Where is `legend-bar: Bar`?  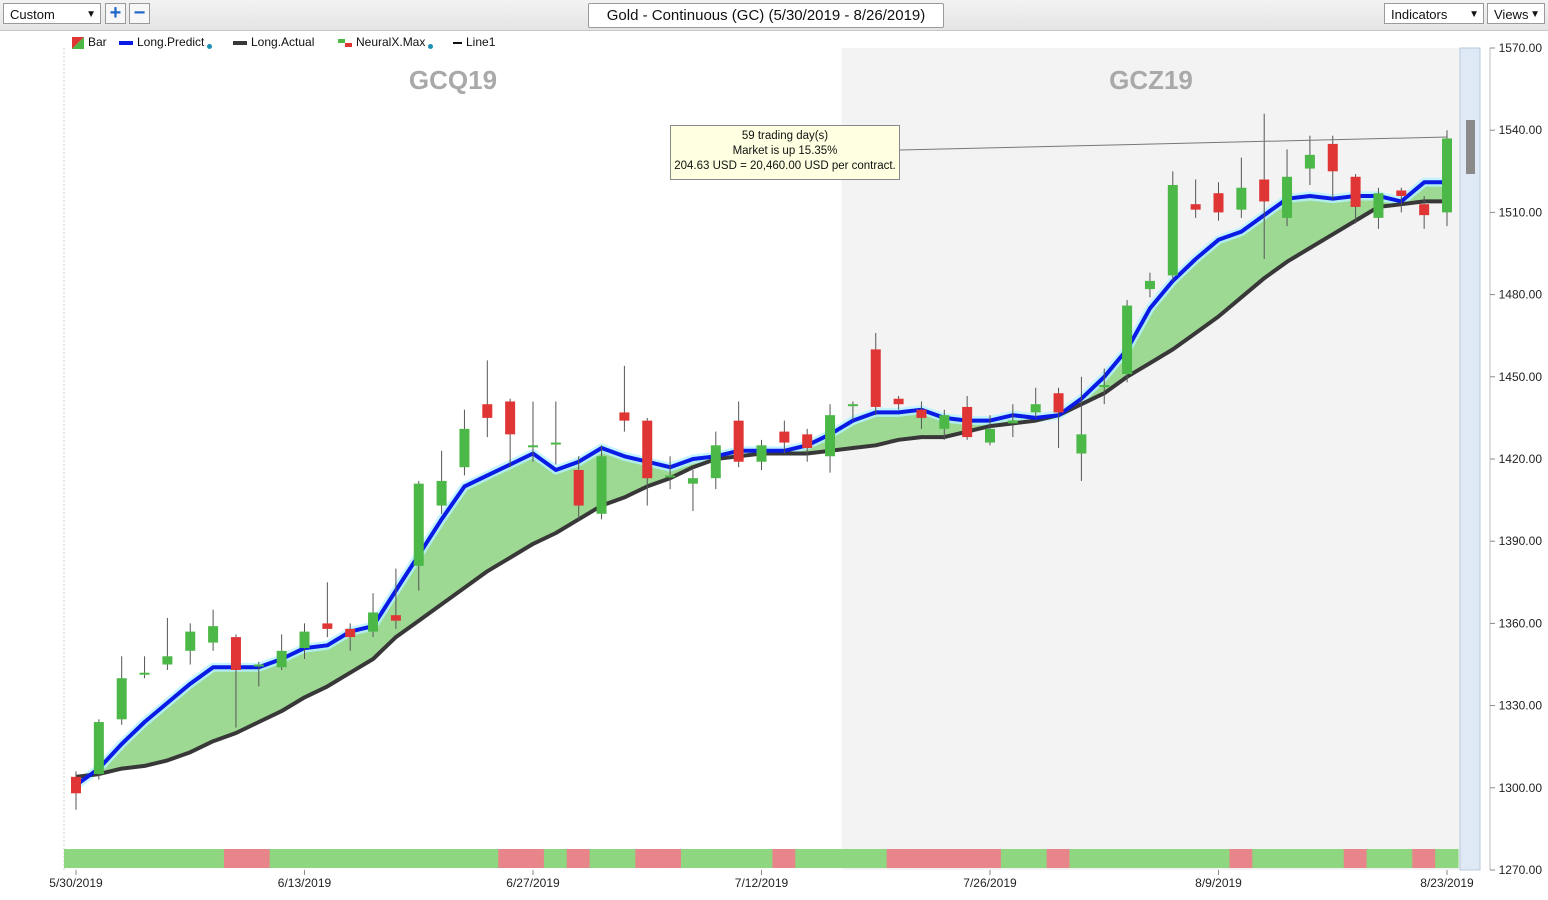 legend-bar: Bar is located at coordinates (89, 42).